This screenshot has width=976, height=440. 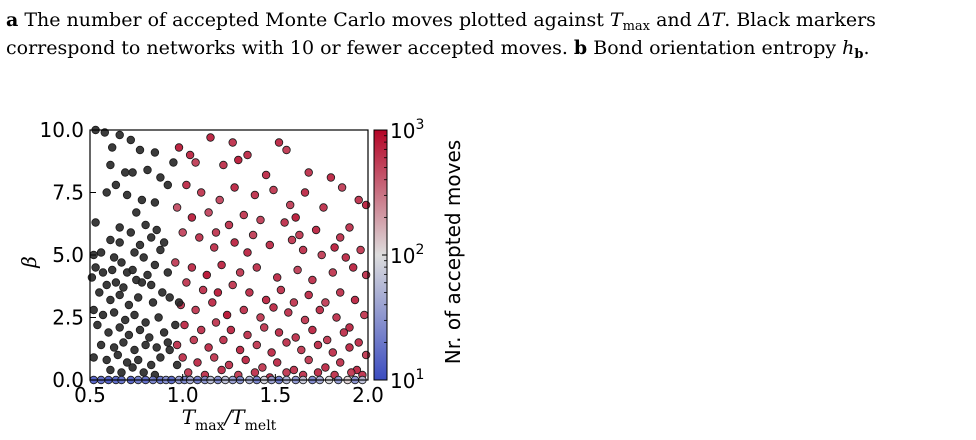 What do you see at coordinates (275, 395) in the screenshot?
I see `x-tick-label: 1.5` at bounding box center [275, 395].